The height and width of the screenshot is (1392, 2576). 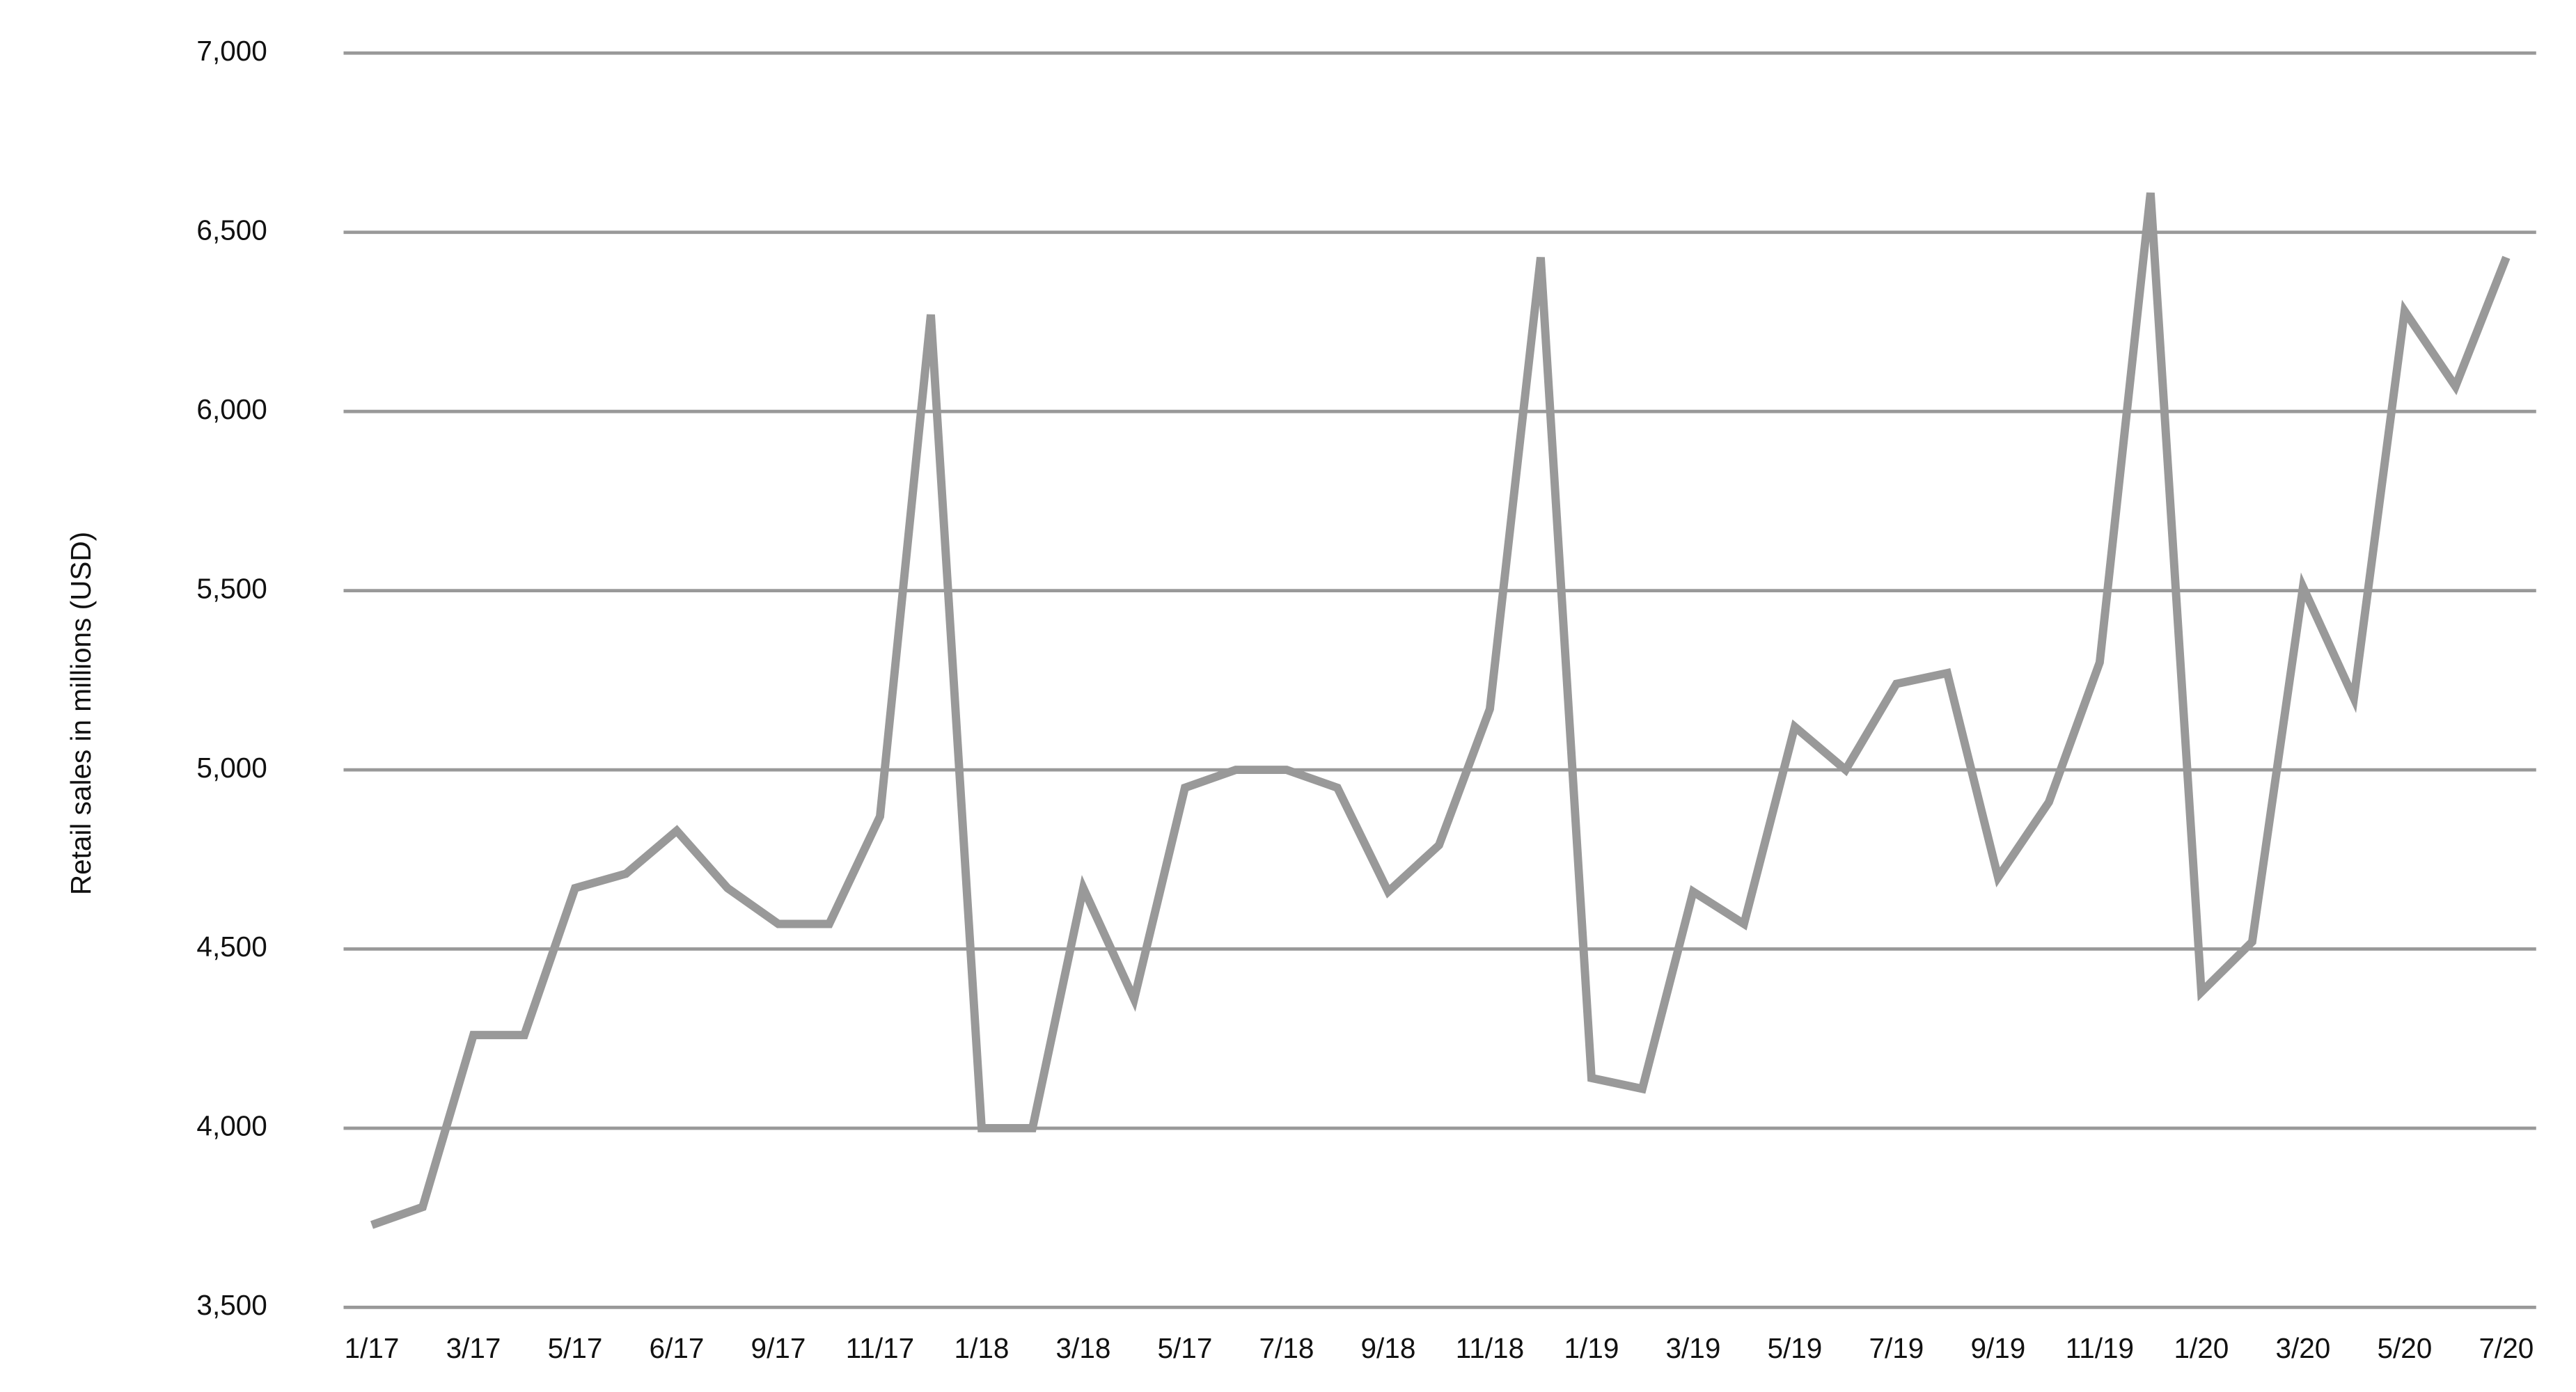 What do you see at coordinates (231, 588) in the screenshot?
I see `y-tick-label: 5,500` at bounding box center [231, 588].